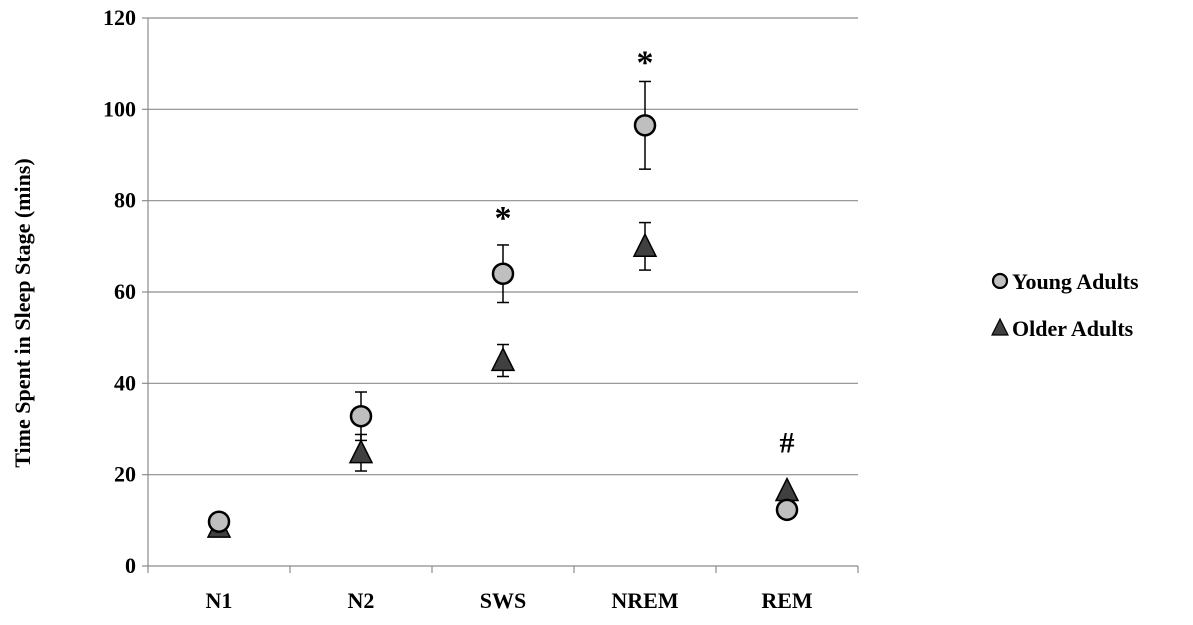 This screenshot has width=1193, height=625. What do you see at coordinates (125, 382) in the screenshot?
I see `y-tick-label: 40` at bounding box center [125, 382].